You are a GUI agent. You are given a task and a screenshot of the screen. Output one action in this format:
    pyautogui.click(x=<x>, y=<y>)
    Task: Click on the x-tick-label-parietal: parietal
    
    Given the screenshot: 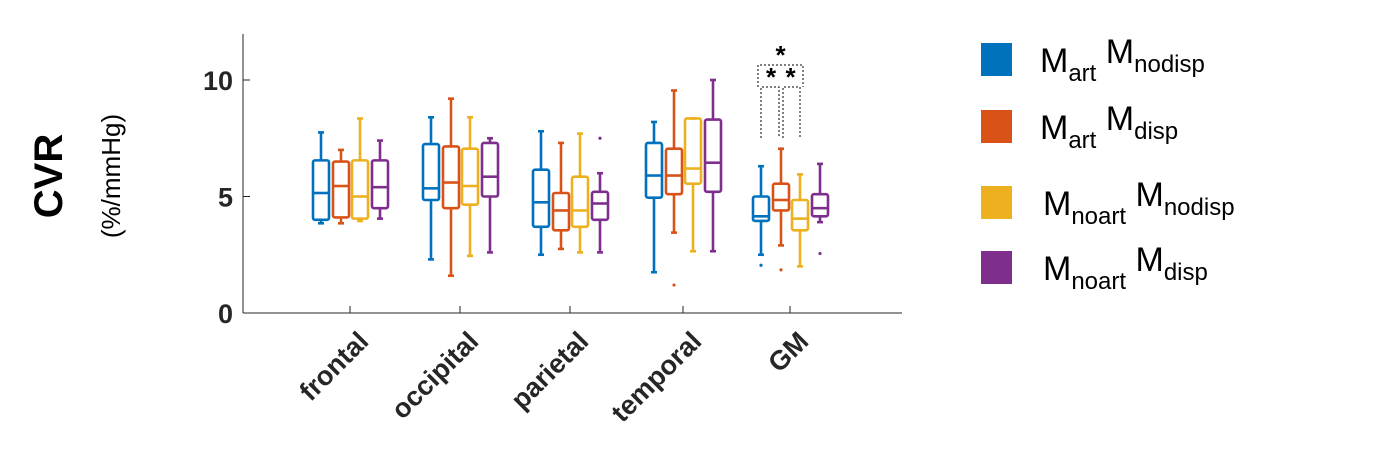 What is the action you would take?
    pyautogui.click(x=549, y=370)
    